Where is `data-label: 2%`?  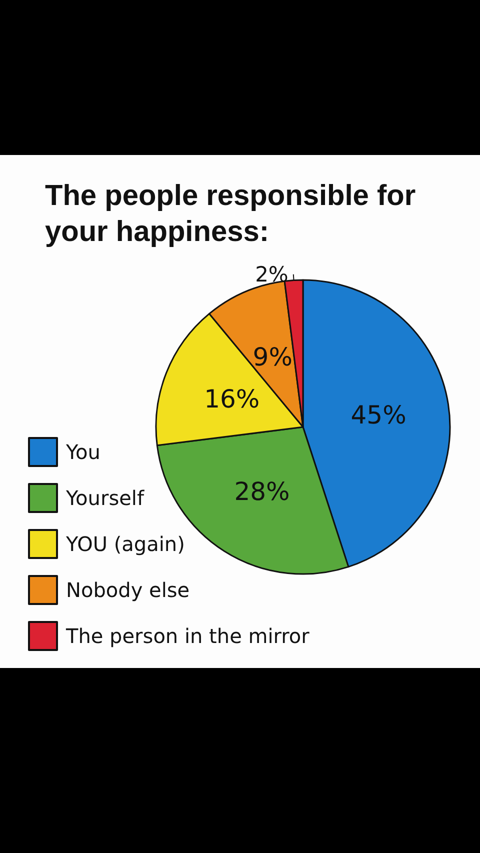 data-label: 2% is located at coordinates (271, 274).